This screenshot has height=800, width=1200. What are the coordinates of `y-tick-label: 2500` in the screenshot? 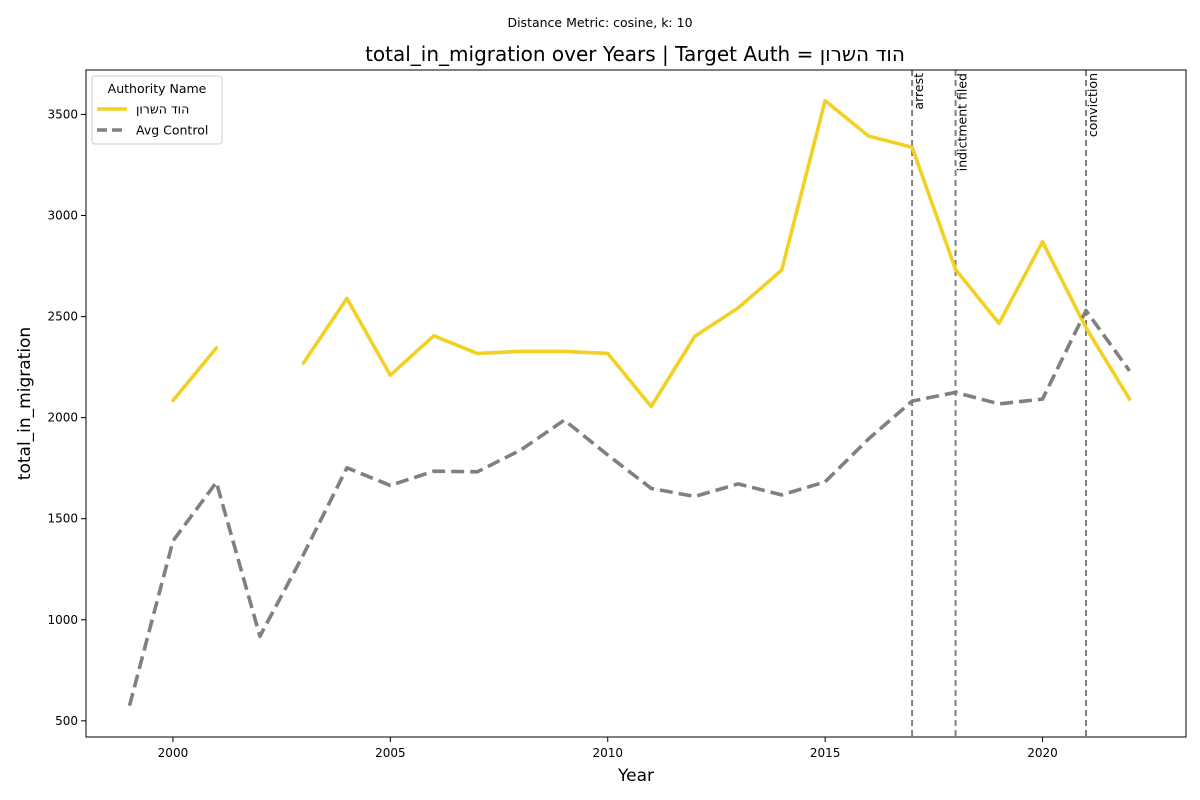 It's located at (62, 317).